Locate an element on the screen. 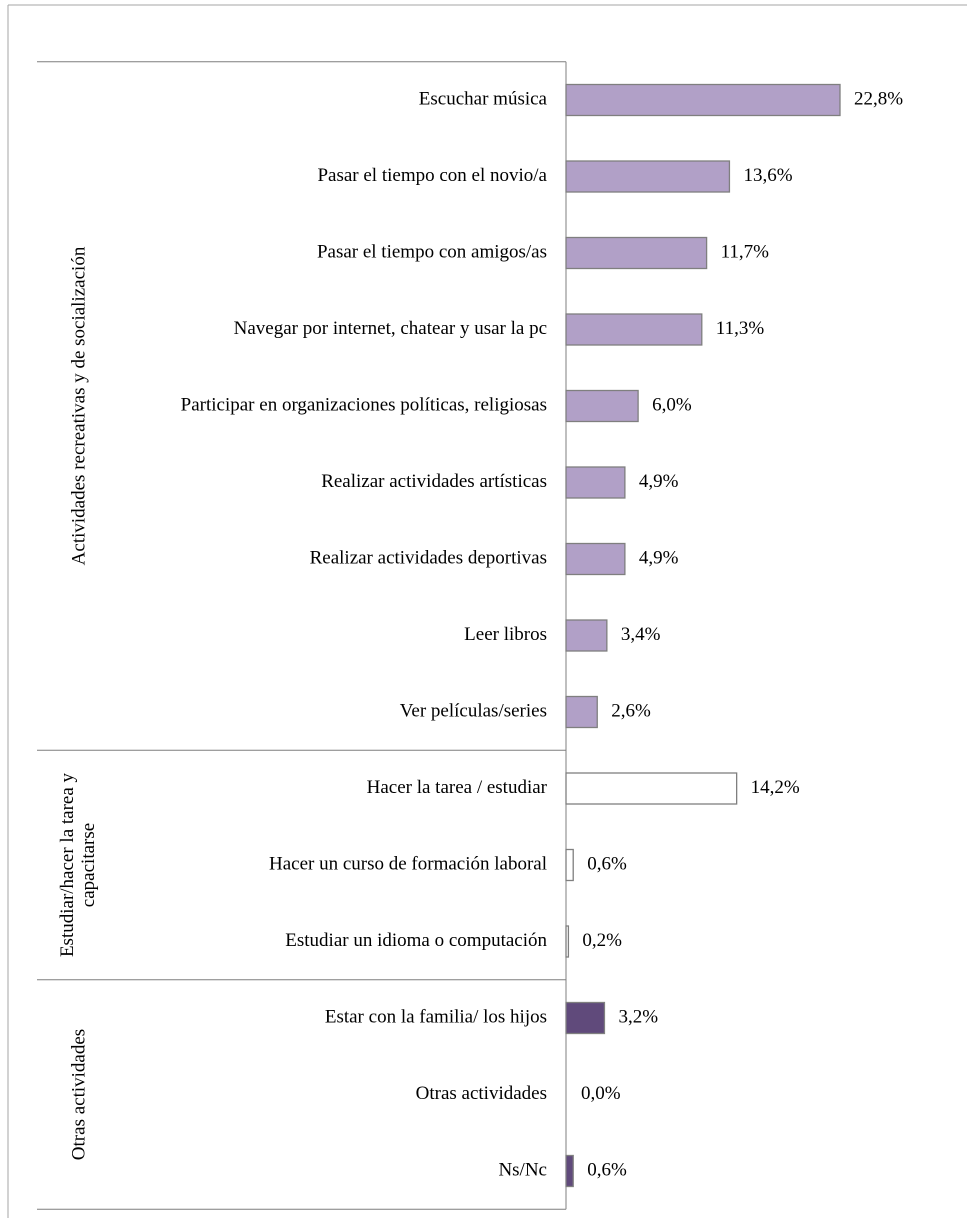 Image resolution: width=967 pixels, height=1223 pixels. data-label: 3,4% is located at coordinates (641, 634).